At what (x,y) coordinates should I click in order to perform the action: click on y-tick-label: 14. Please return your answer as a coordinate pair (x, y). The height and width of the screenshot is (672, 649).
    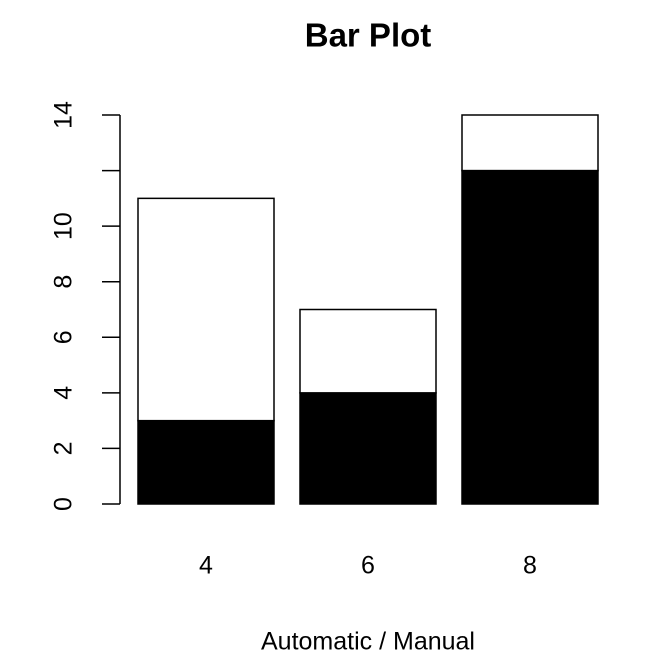
    Looking at the image, I should click on (64, 115).